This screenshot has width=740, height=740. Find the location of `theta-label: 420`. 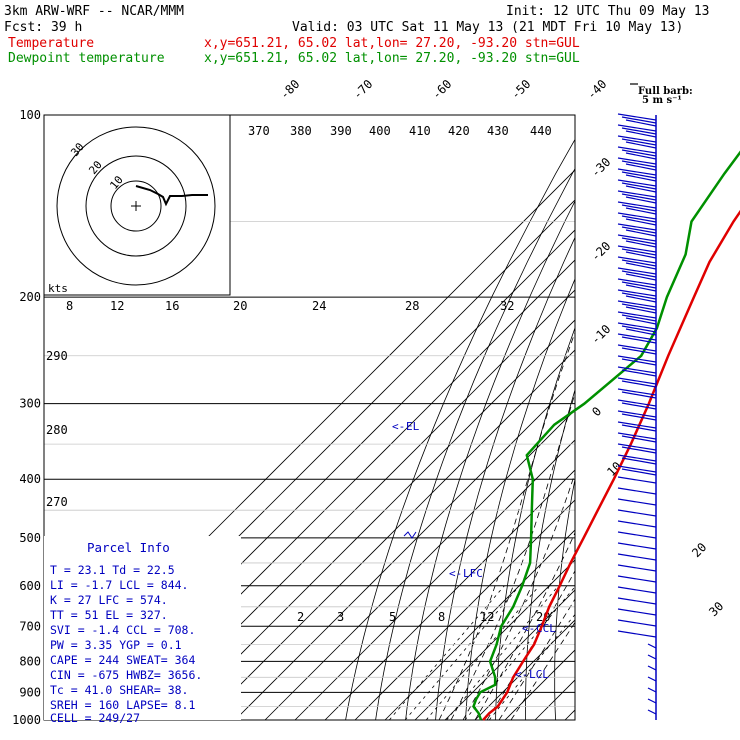

theta-label: 420 is located at coordinates (459, 131).